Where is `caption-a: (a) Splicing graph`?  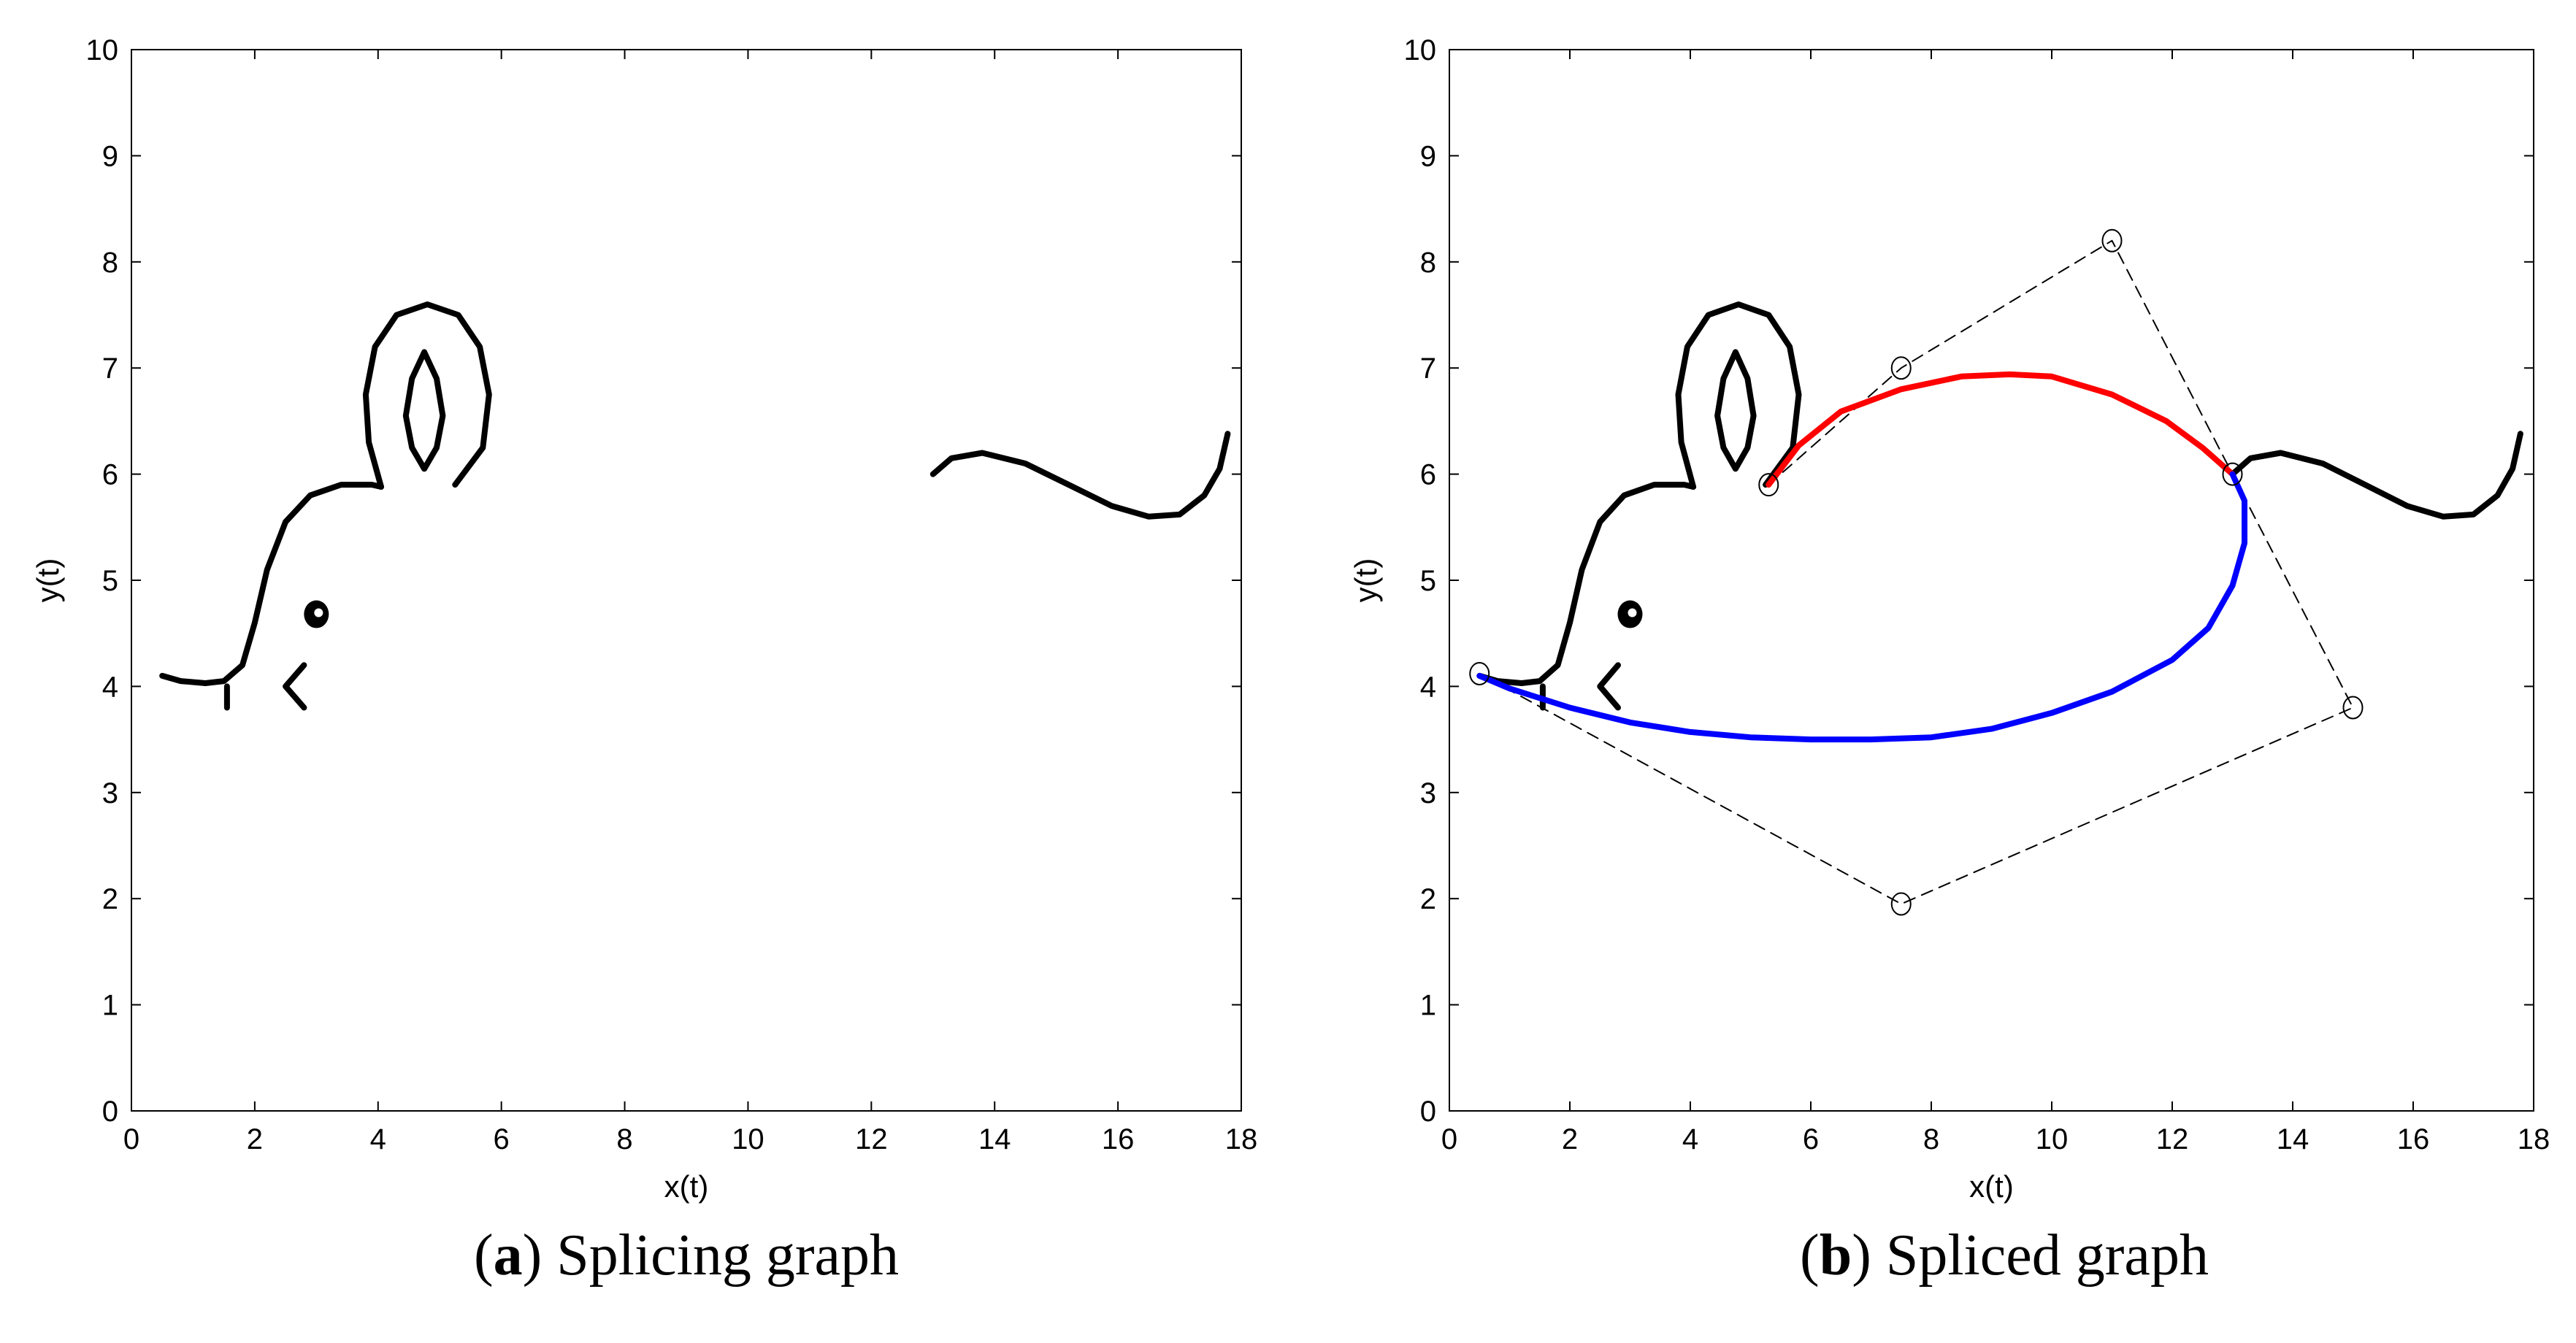 caption-a: (a) Splicing graph is located at coordinates (686, 1255).